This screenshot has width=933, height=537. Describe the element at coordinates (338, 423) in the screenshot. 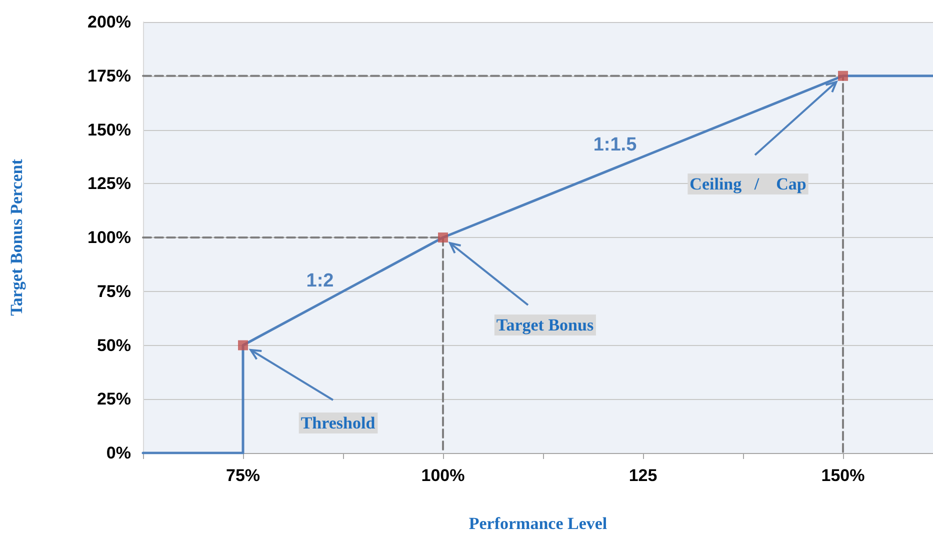

I see `annotation: Threshold` at that location.